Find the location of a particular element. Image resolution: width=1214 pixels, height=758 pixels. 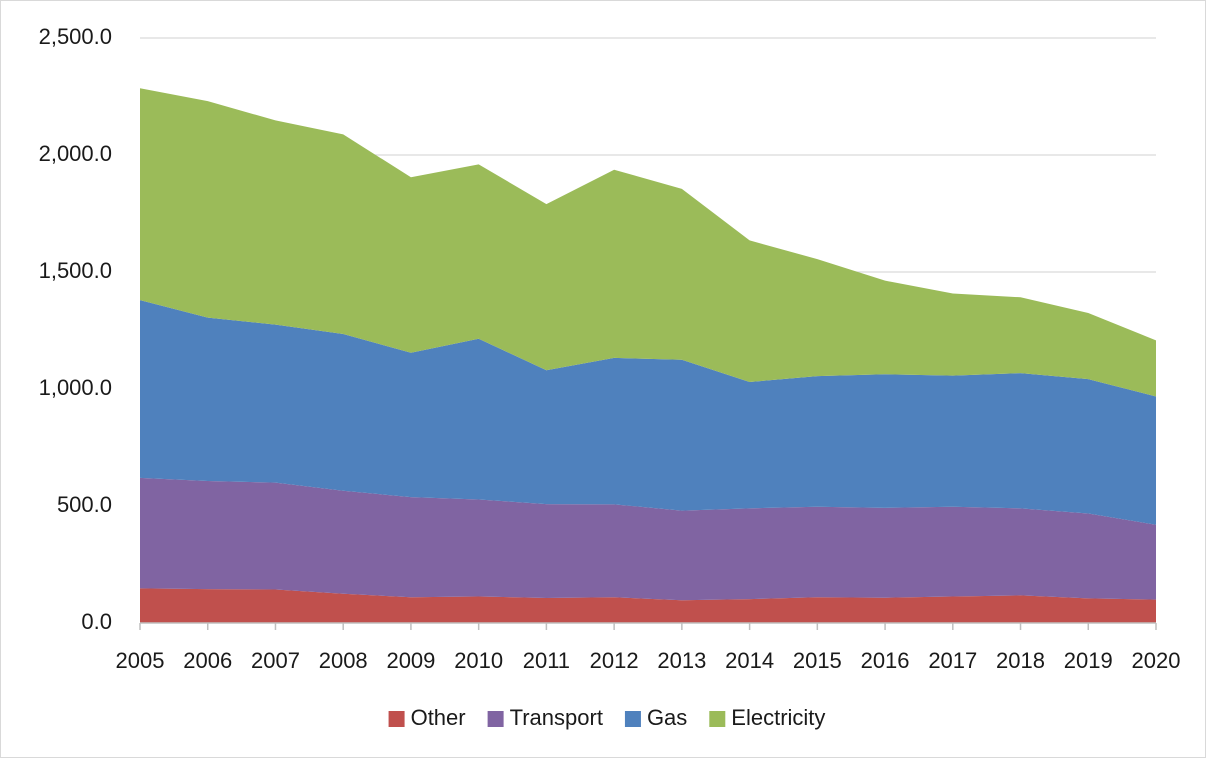

y-tick-label: 500.0 is located at coordinates (84, 504).